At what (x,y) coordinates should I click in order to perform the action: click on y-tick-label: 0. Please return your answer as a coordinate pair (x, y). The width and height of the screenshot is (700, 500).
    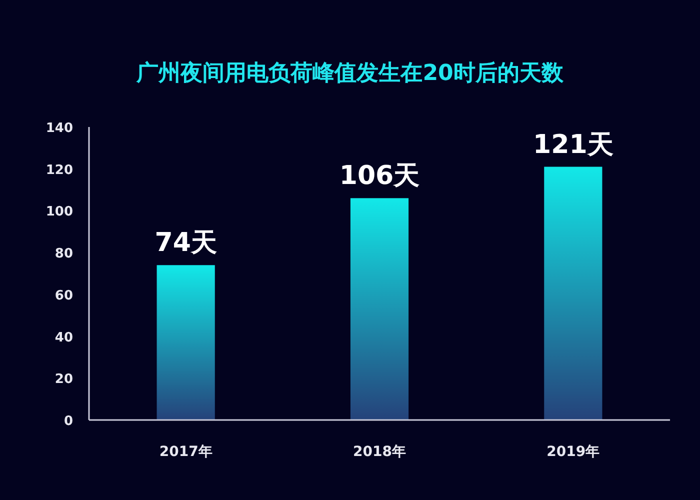
    Looking at the image, I should click on (68, 421).